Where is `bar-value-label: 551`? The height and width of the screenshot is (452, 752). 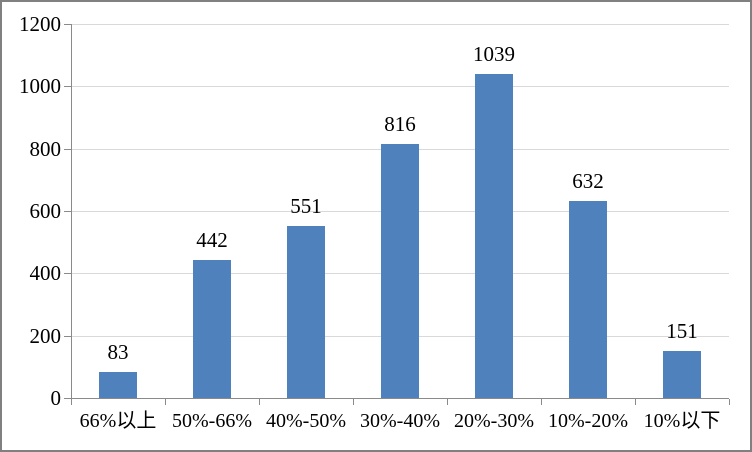
bar-value-label: 551 is located at coordinates (306, 206).